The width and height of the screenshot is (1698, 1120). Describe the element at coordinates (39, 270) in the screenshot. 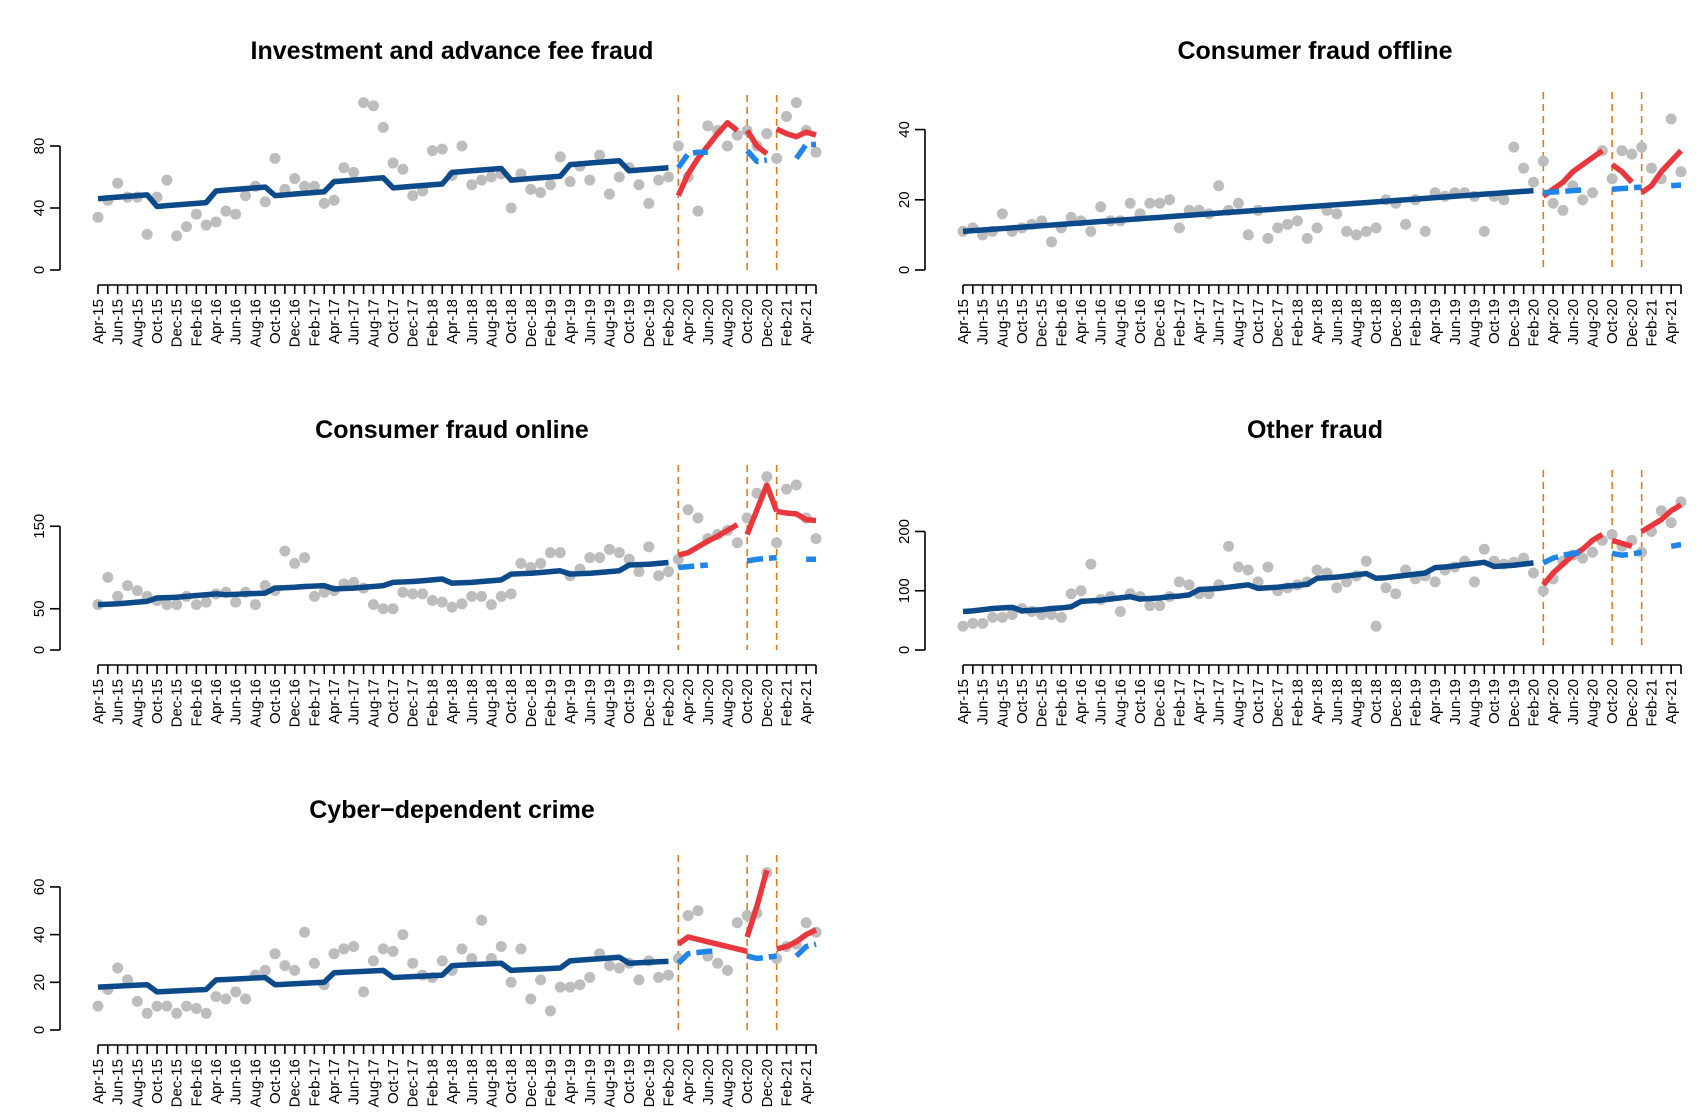

I see `y-tick-label: 0` at that location.